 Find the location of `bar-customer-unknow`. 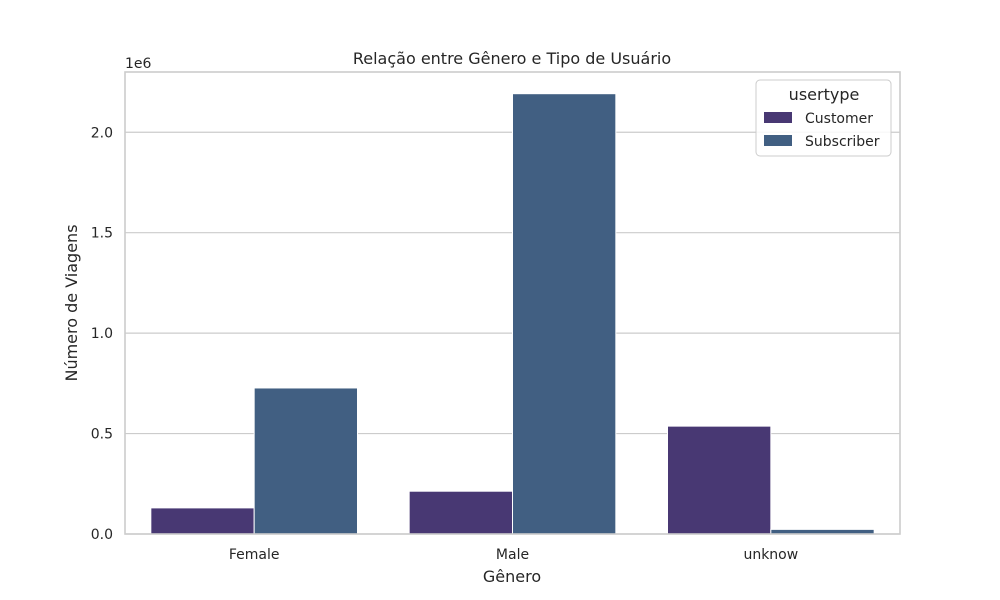

bar-customer-unknow is located at coordinates (719, 480).